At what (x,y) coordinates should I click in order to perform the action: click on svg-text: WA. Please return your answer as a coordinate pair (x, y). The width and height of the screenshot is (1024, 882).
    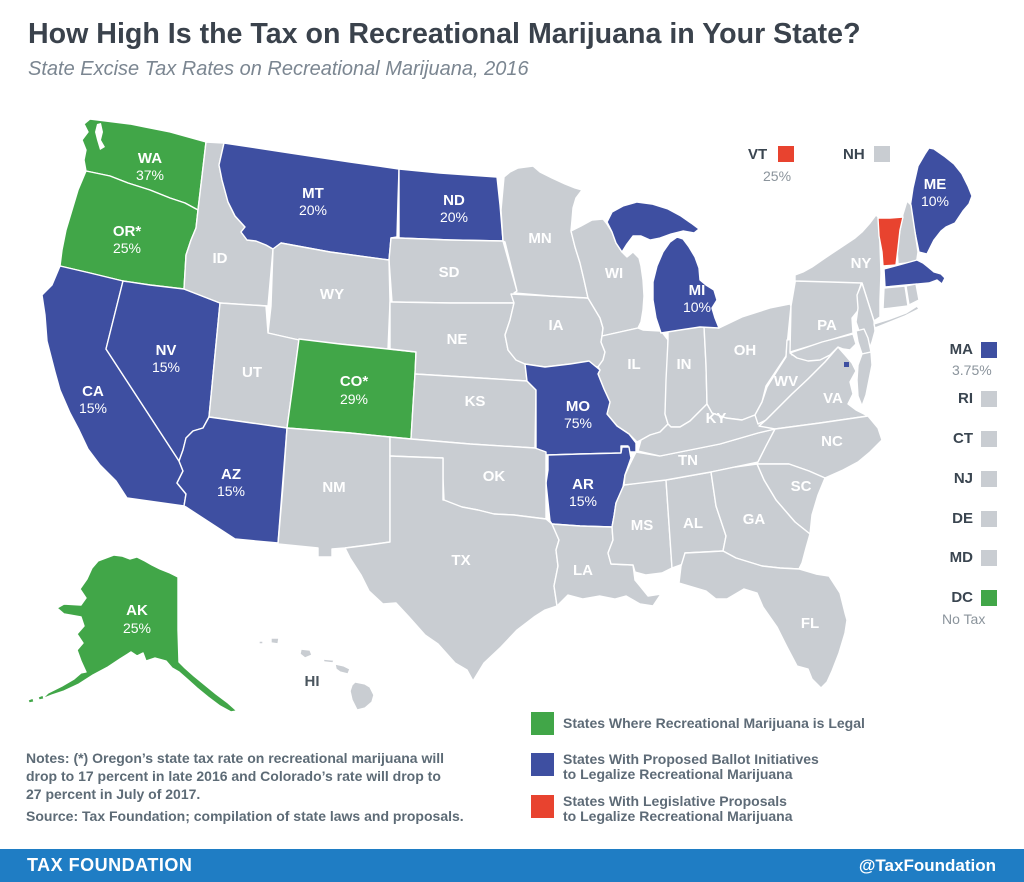
    Looking at the image, I should click on (150, 158).